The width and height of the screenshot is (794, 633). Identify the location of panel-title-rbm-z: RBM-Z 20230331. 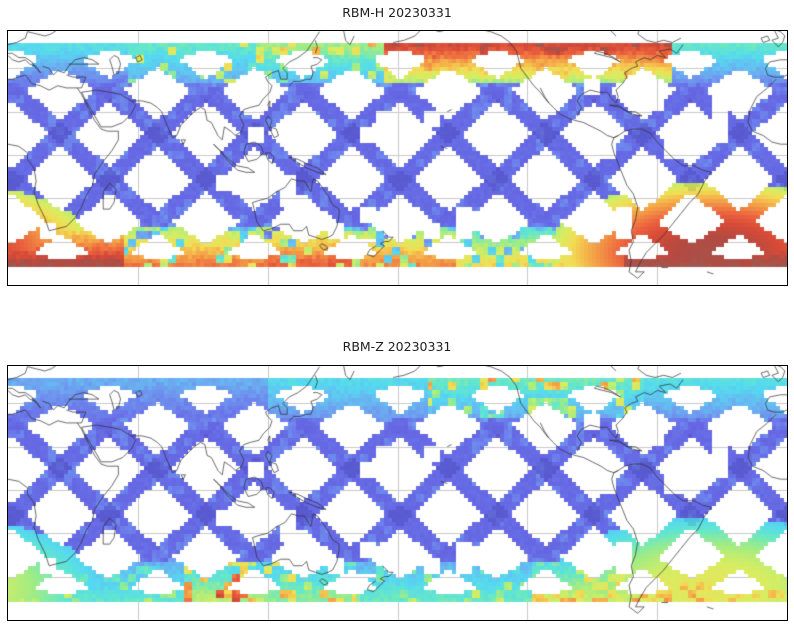
(397, 346).